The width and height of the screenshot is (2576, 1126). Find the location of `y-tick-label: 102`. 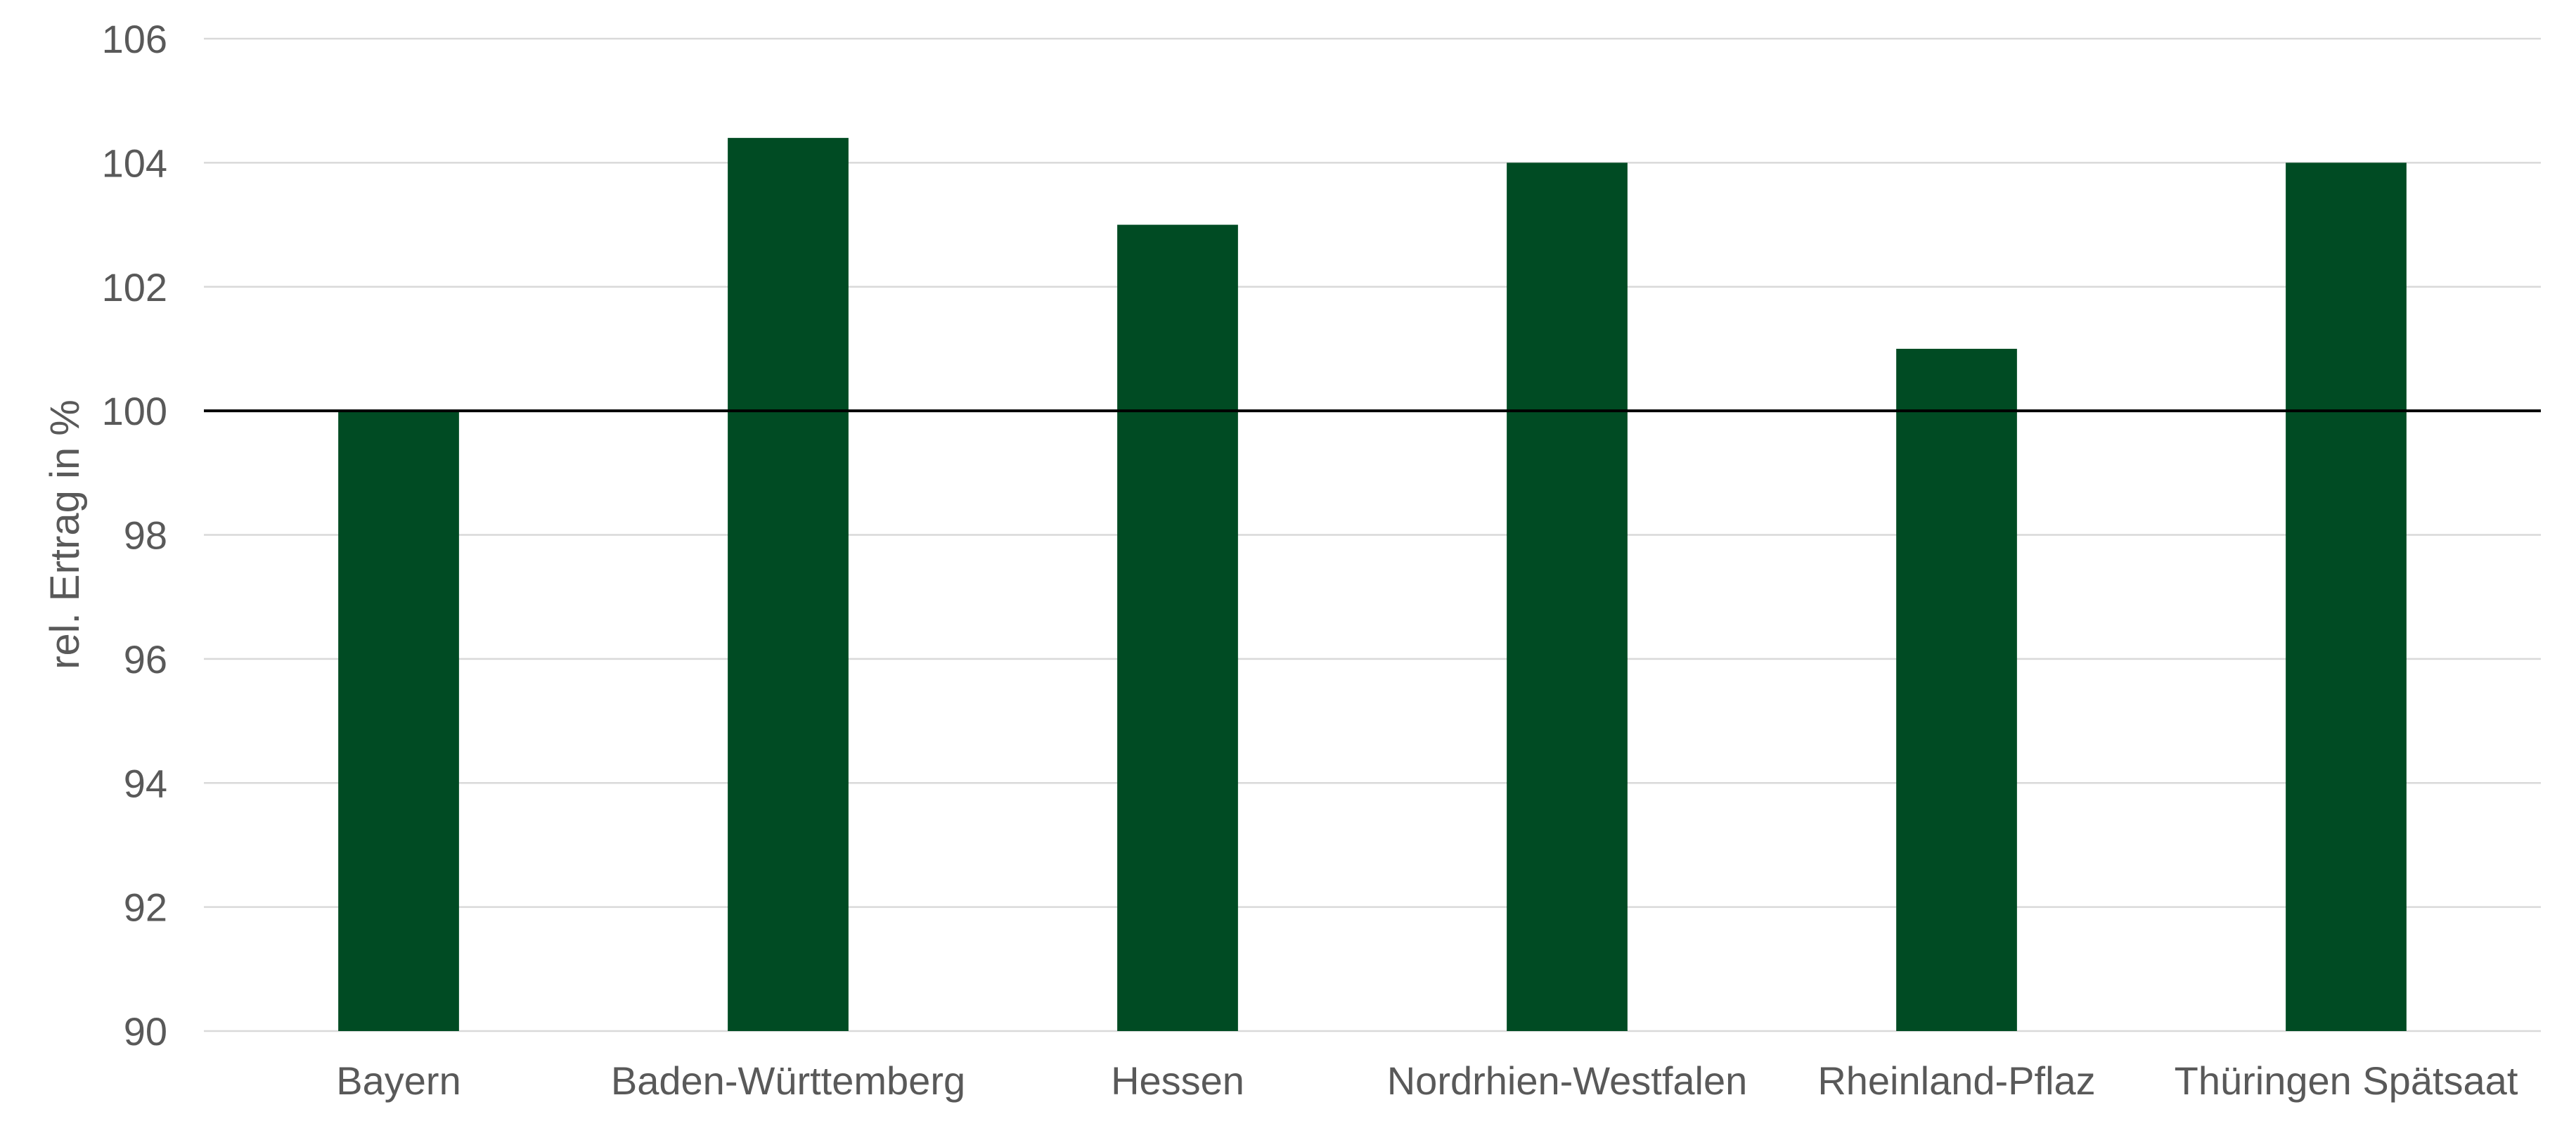

y-tick-label: 102 is located at coordinates (134, 287).